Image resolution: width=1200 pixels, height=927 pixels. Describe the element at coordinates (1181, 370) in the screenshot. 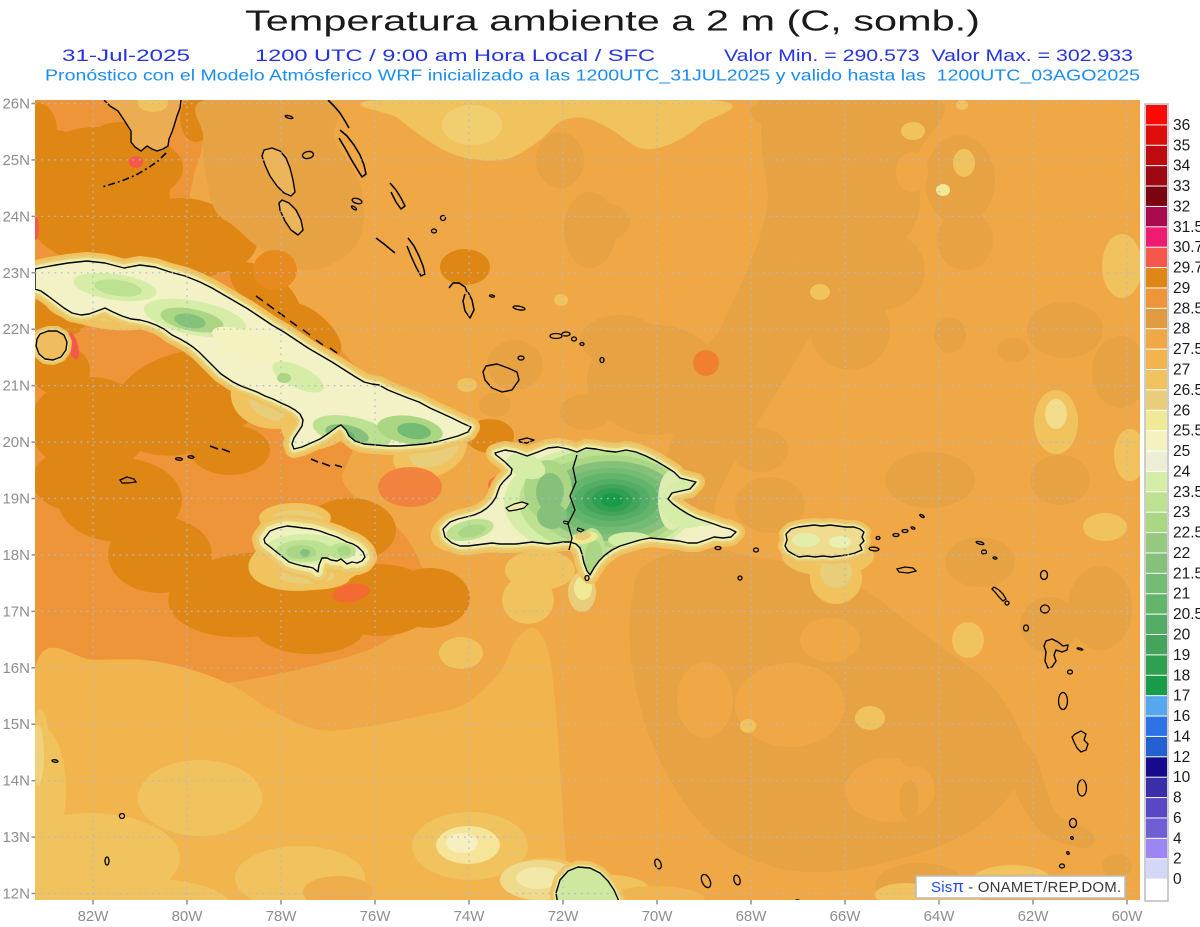

I see `svg-text: 27` at that location.